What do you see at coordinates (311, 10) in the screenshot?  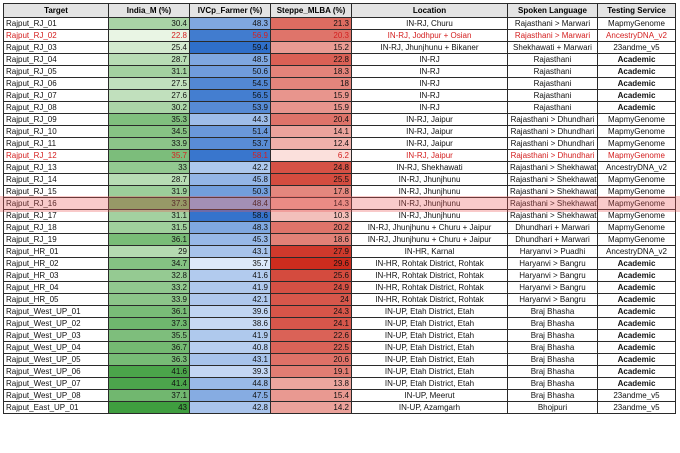 I see `header-steppe-mlba: Steppe_MLBA (%)` at bounding box center [311, 10].